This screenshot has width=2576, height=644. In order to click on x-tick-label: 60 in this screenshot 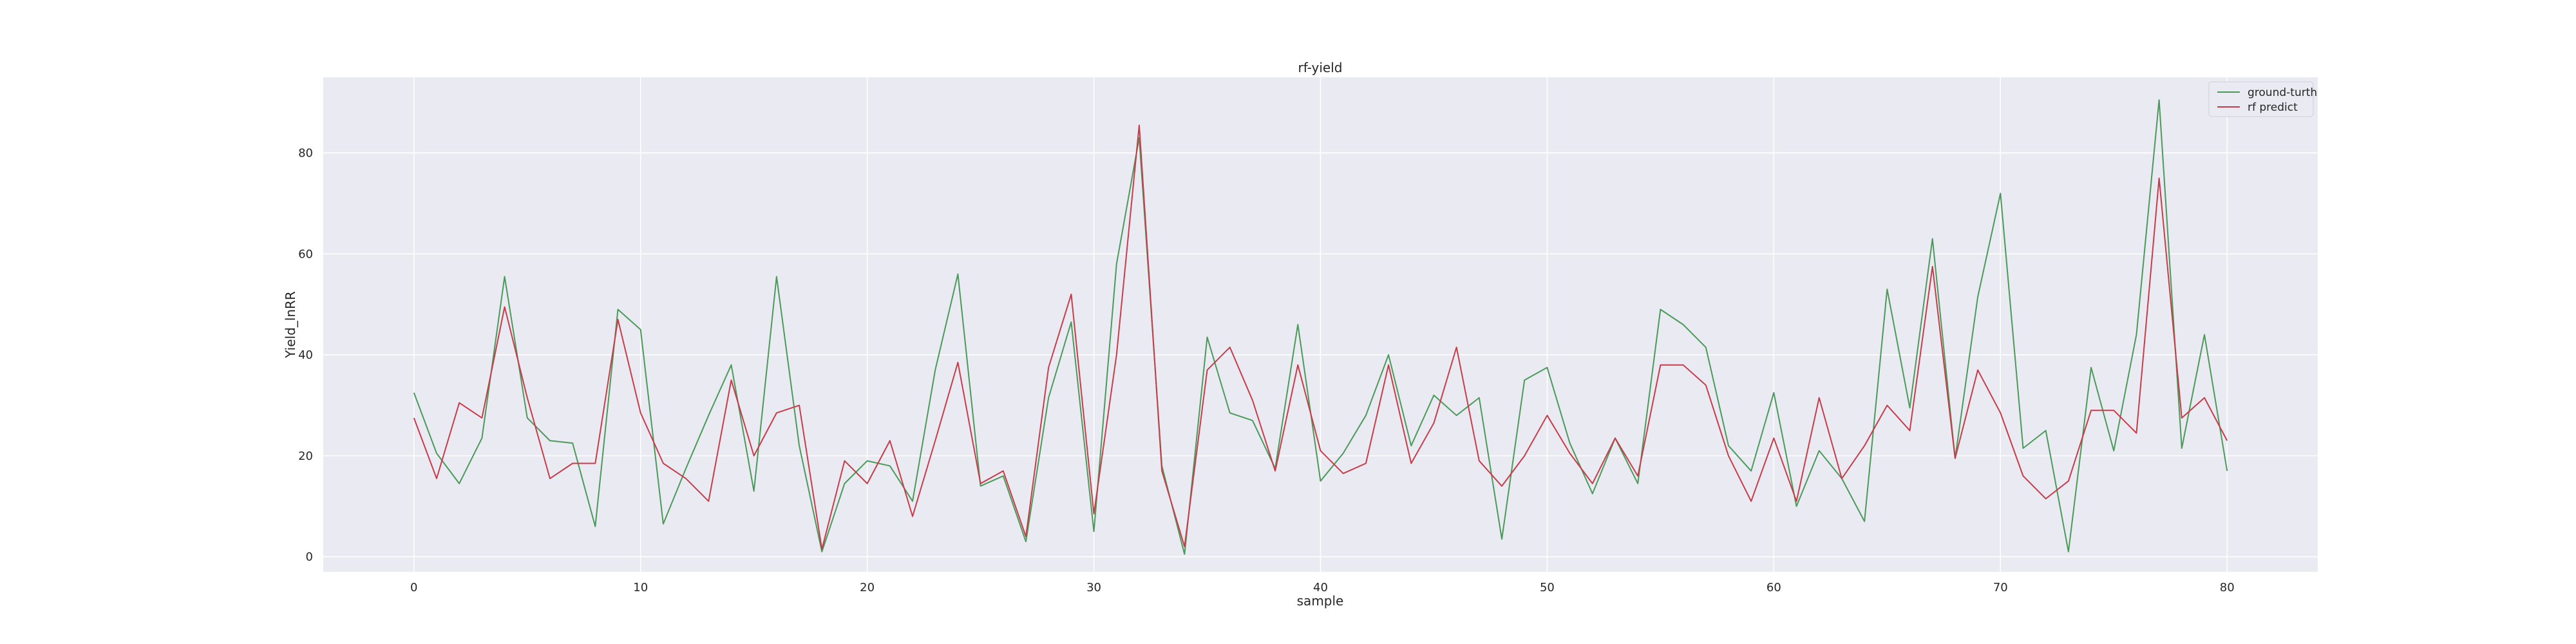, I will do `click(1773, 587)`.